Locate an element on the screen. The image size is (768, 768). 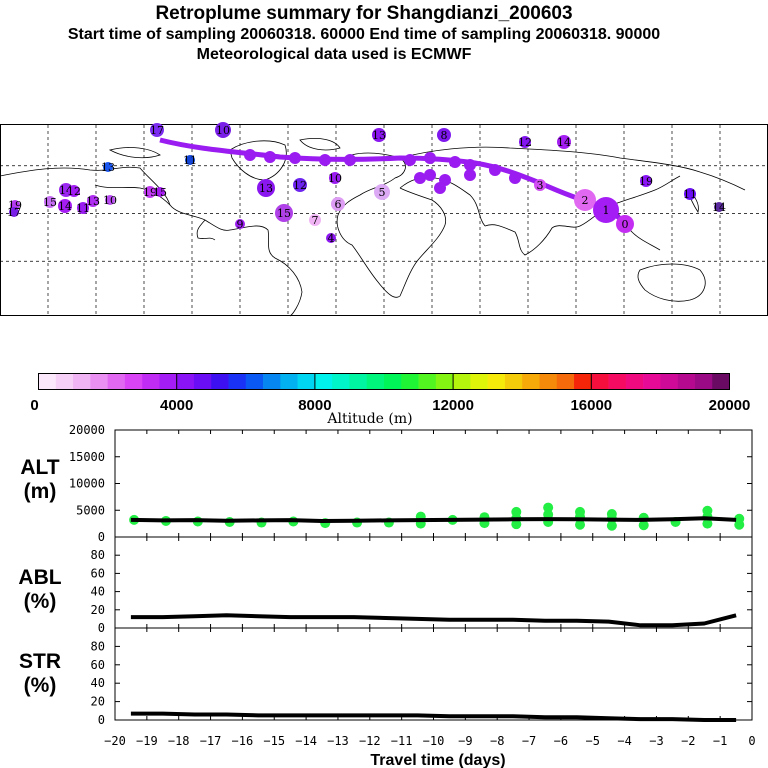
plume-marker-label: 10 is located at coordinates (110, 200).